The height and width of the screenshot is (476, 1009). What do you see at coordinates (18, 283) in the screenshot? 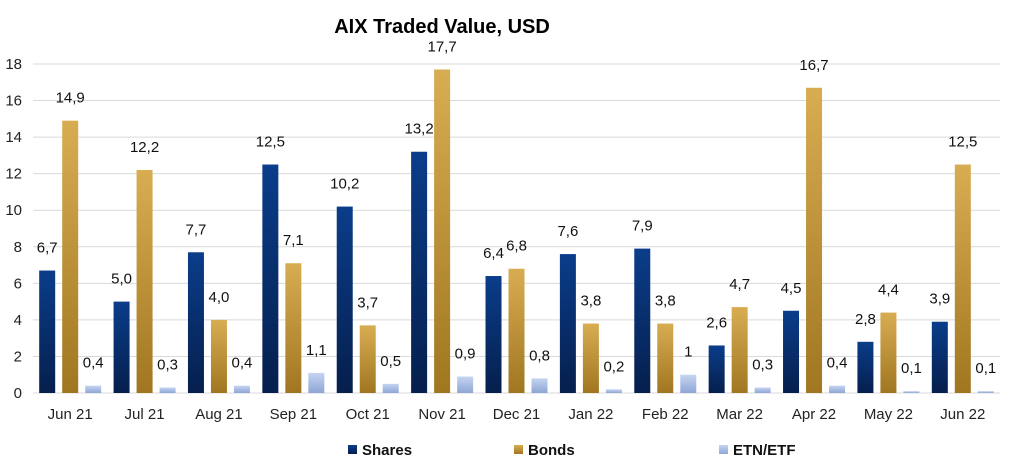
I see `y-tick-label: 6` at bounding box center [18, 283].